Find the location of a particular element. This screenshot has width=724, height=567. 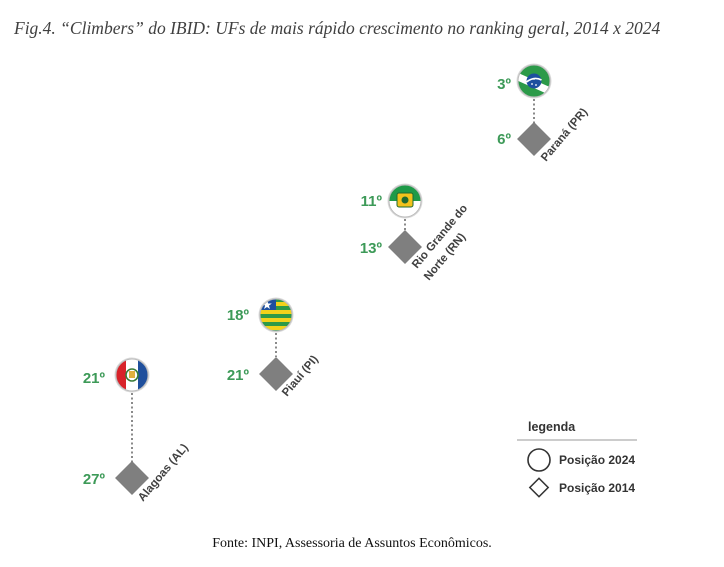

legend-label-2024: Posição 2024 is located at coordinates (597, 460).